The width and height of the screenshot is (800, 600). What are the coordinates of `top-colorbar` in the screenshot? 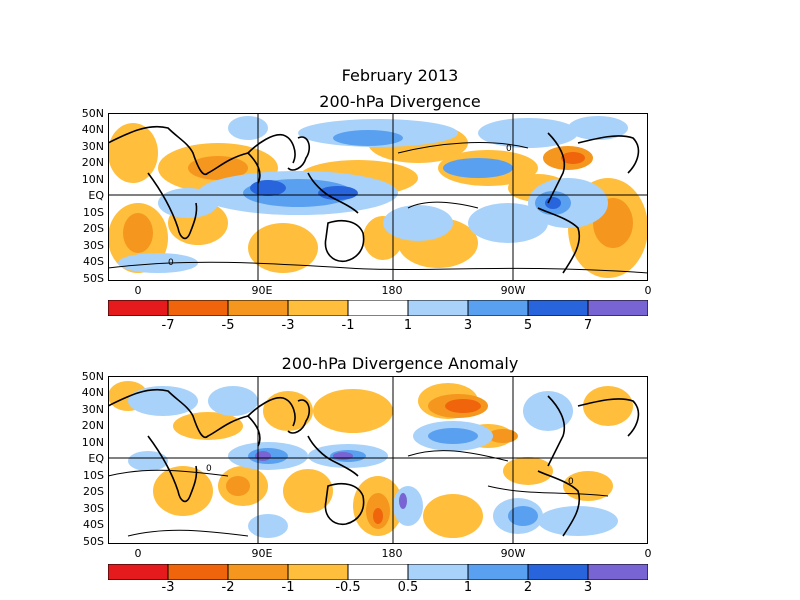 It's located at (378, 308).